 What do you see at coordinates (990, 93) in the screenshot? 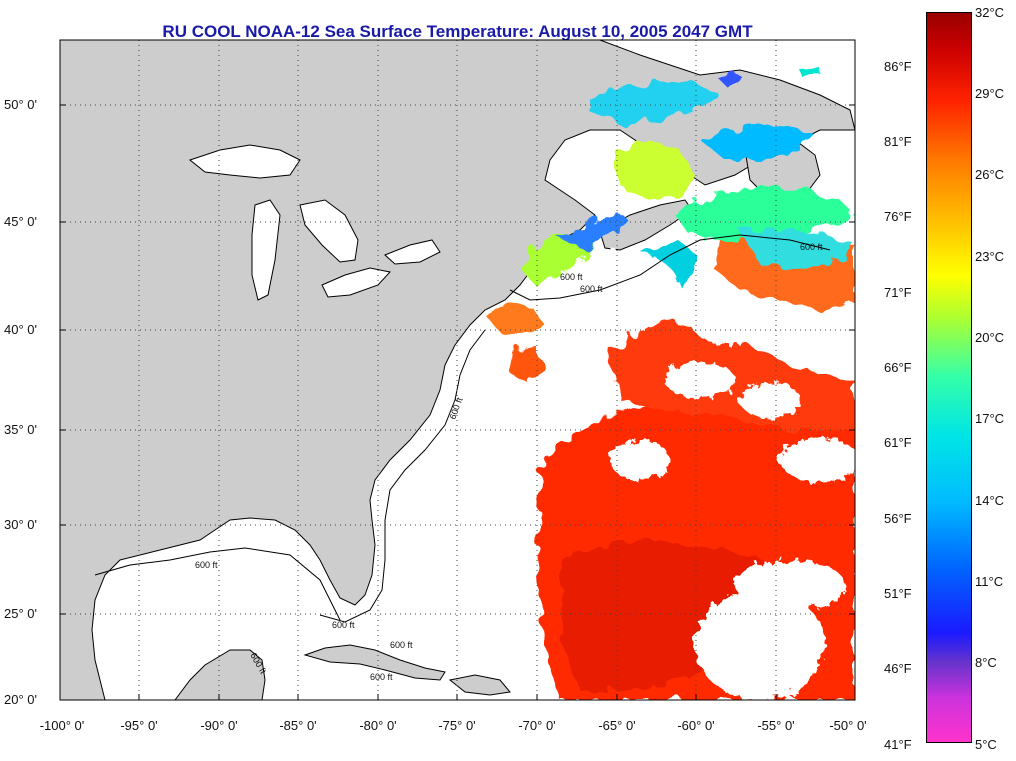
I see `celsius-label: 29°C` at bounding box center [990, 93].